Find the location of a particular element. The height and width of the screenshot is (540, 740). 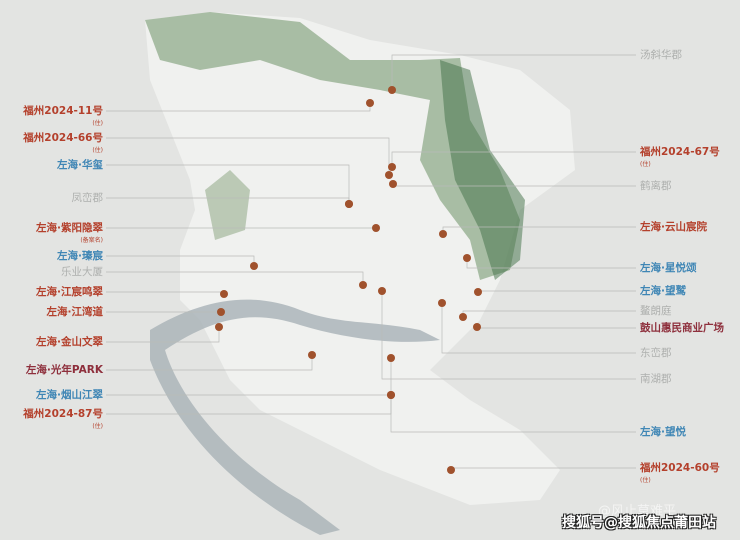

project-label: 福州2024-66号 is located at coordinates (63, 138).